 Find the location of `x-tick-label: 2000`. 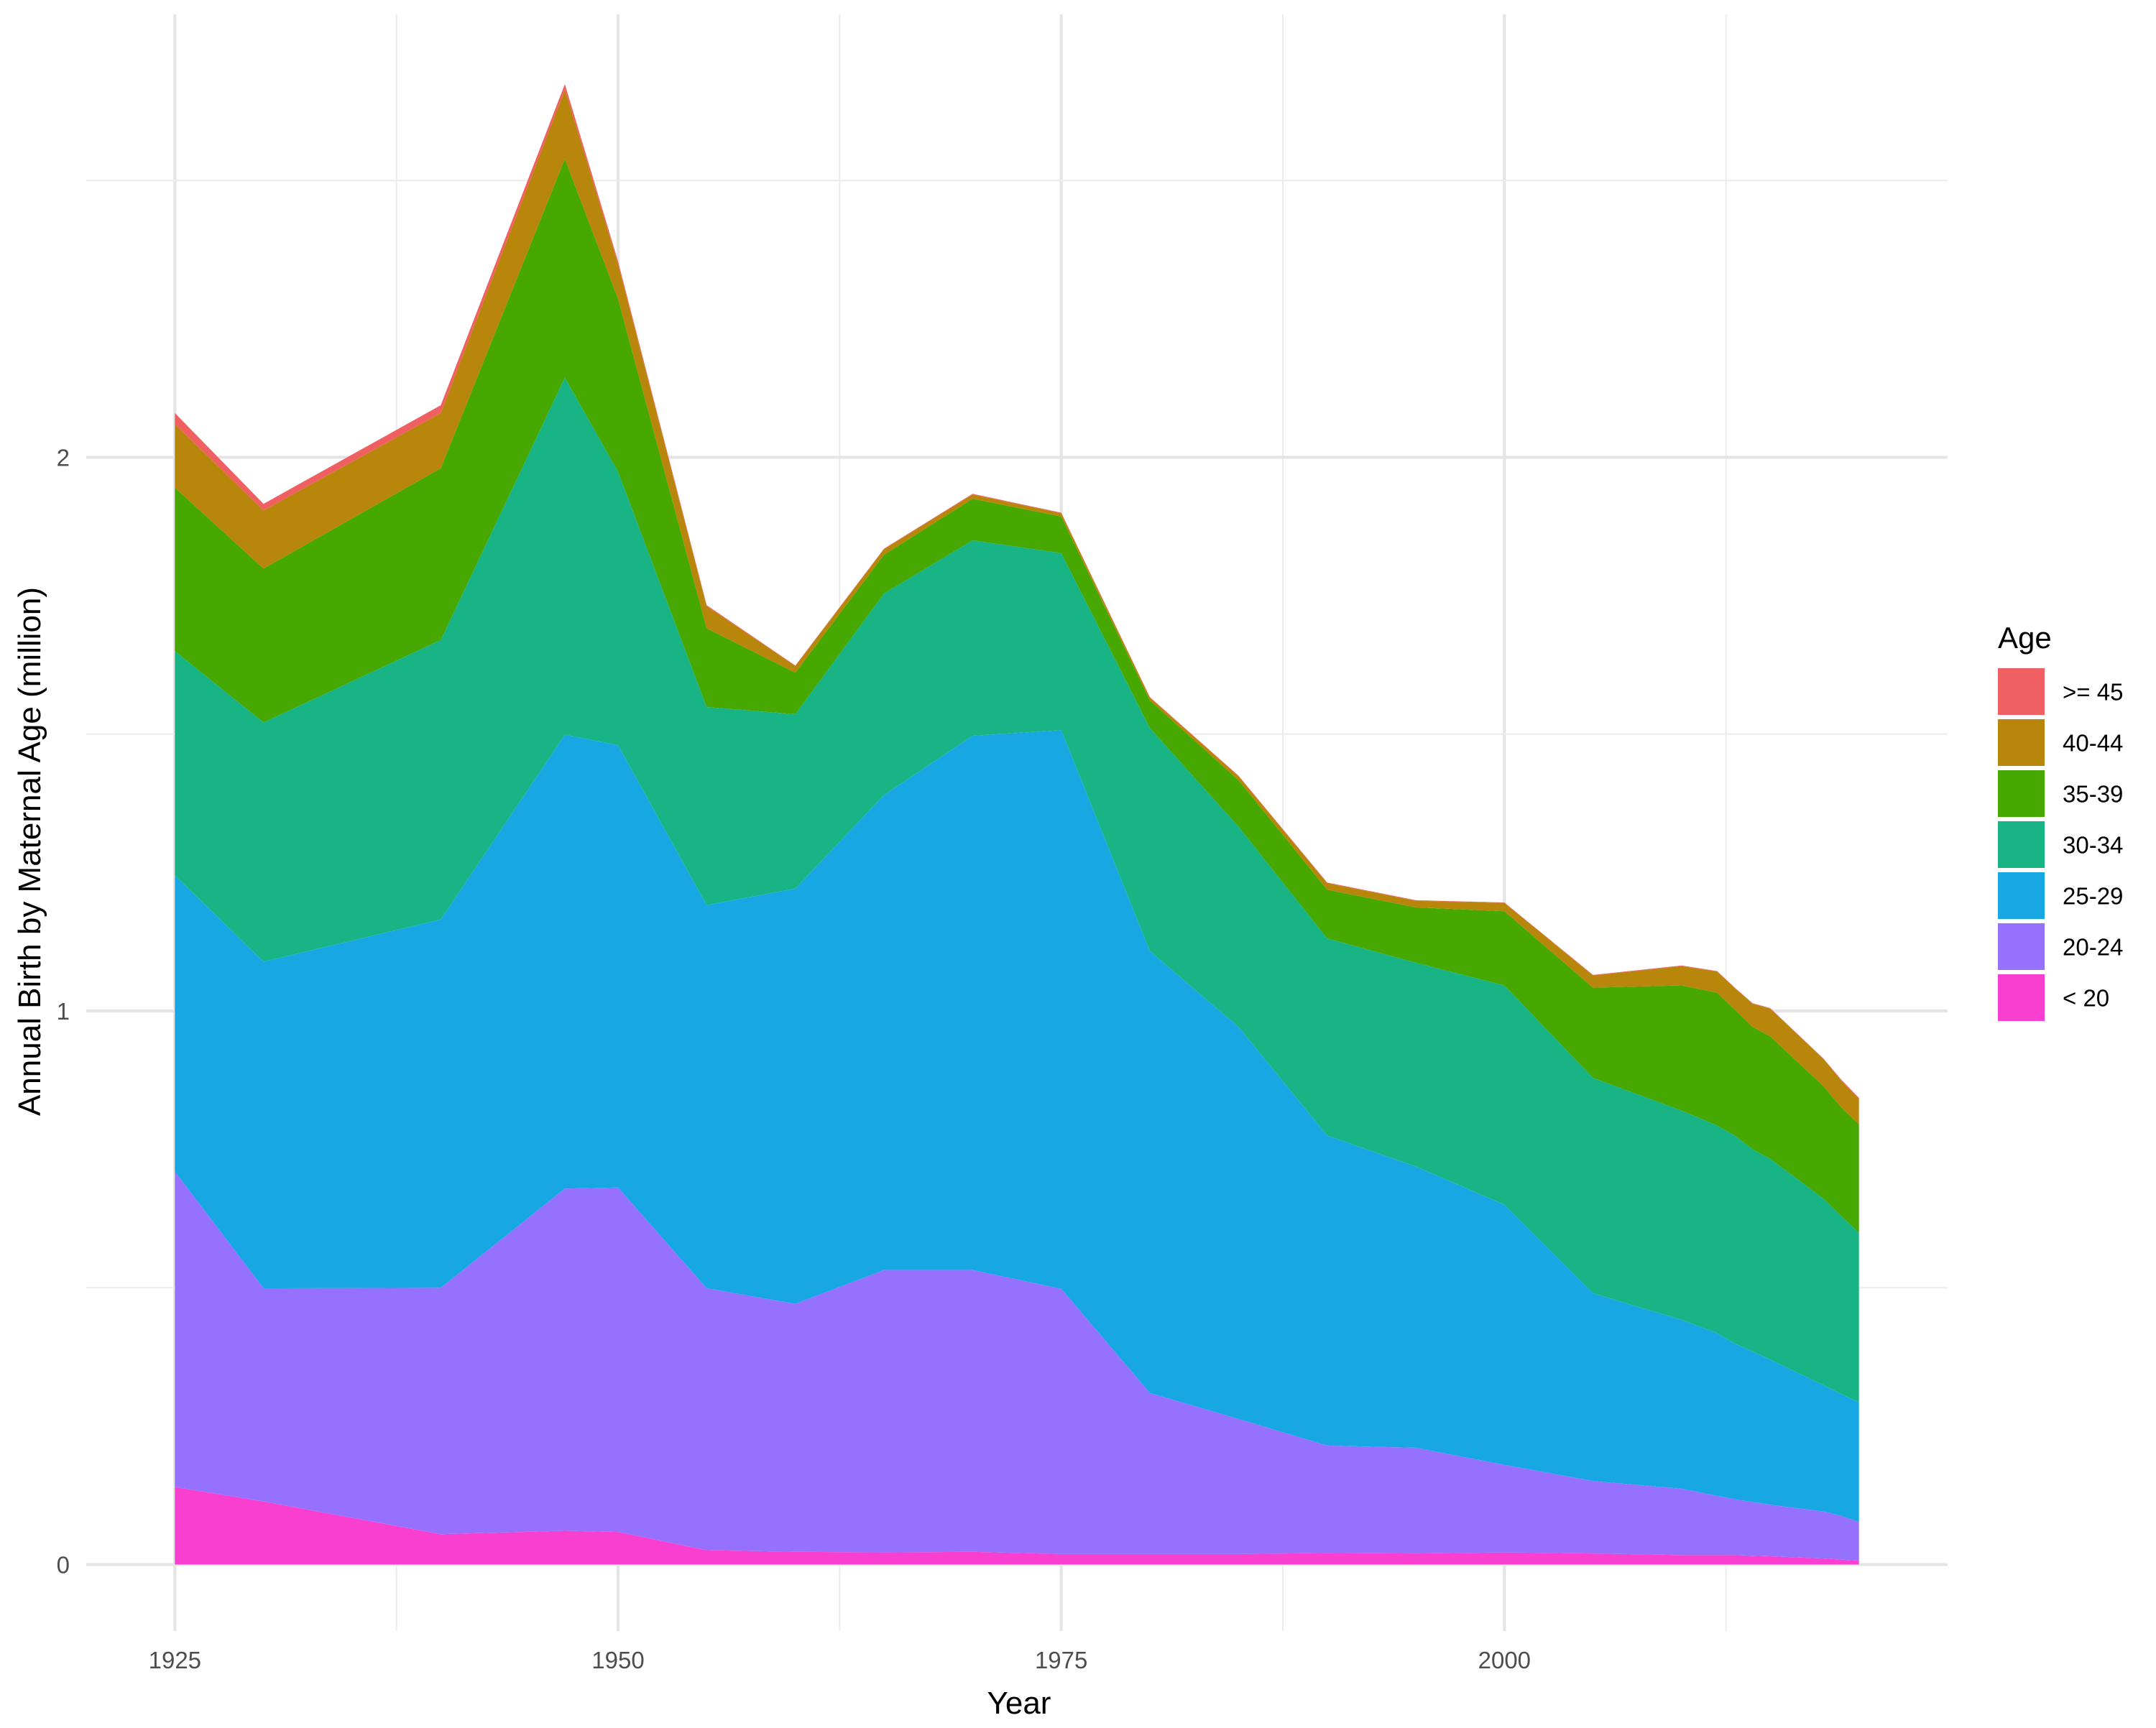

x-tick-label: 2000 is located at coordinates (1505, 1660).